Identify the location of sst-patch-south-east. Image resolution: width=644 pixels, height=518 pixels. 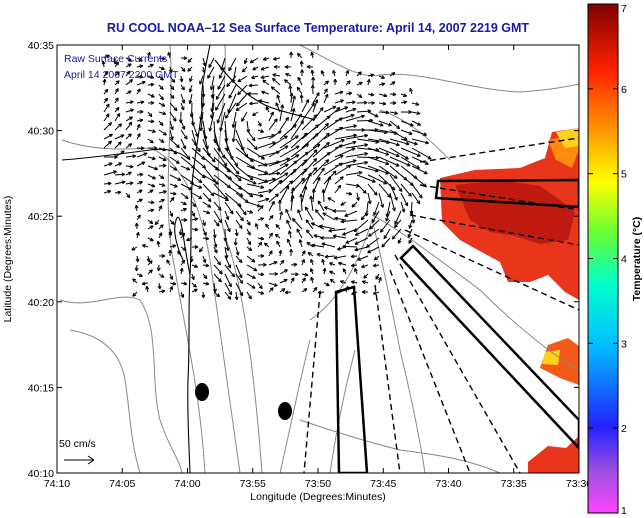
(559, 361).